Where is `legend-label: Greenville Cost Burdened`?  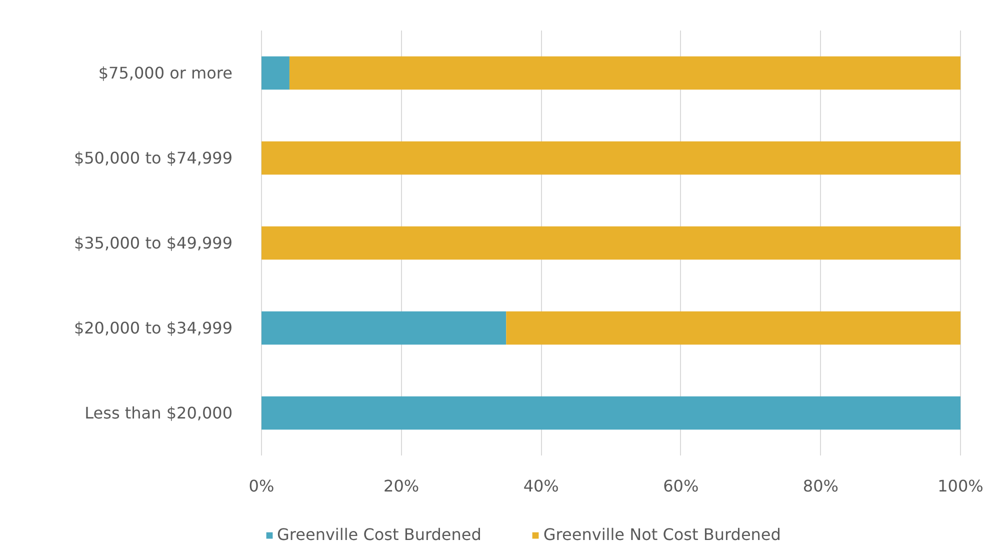 legend-label: Greenville Cost Burdened is located at coordinates (379, 534).